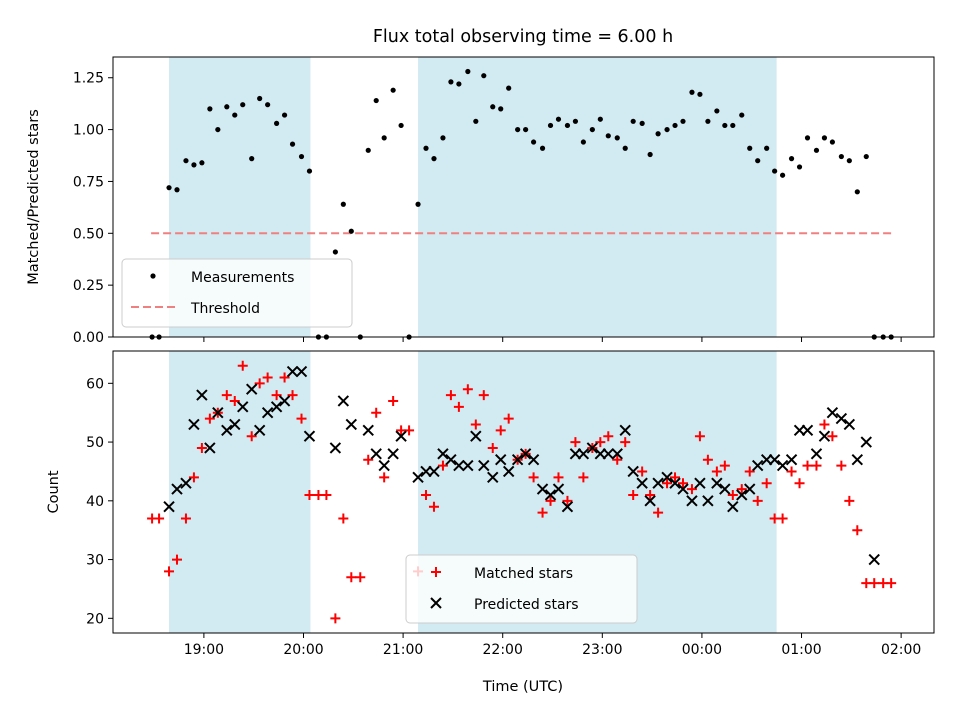 The image size is (960, 720). Describe the element at coordinates (242, 278) in the screenshot. I see `legend-label: Measurements` at that location.